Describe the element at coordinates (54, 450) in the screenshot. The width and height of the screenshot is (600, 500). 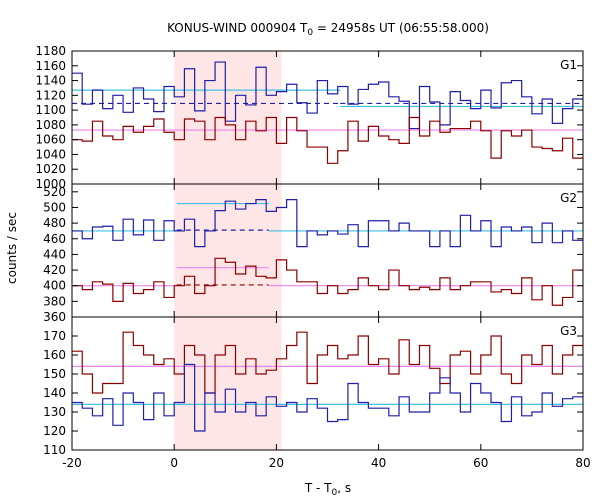
I see `g3-ytick-label: 110` at that location.